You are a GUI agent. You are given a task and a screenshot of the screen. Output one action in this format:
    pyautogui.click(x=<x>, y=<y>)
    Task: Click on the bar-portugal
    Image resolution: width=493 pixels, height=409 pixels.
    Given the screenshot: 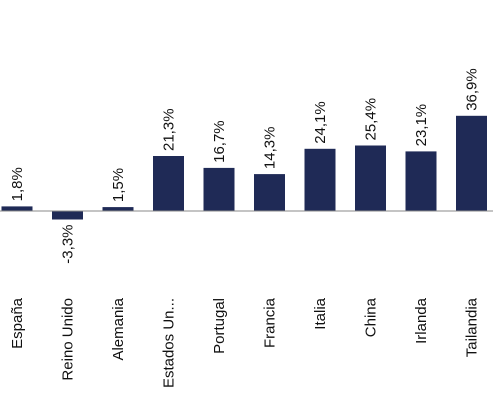 What is the action you would take?
    pyautogui.click(x=219, y=189)
    